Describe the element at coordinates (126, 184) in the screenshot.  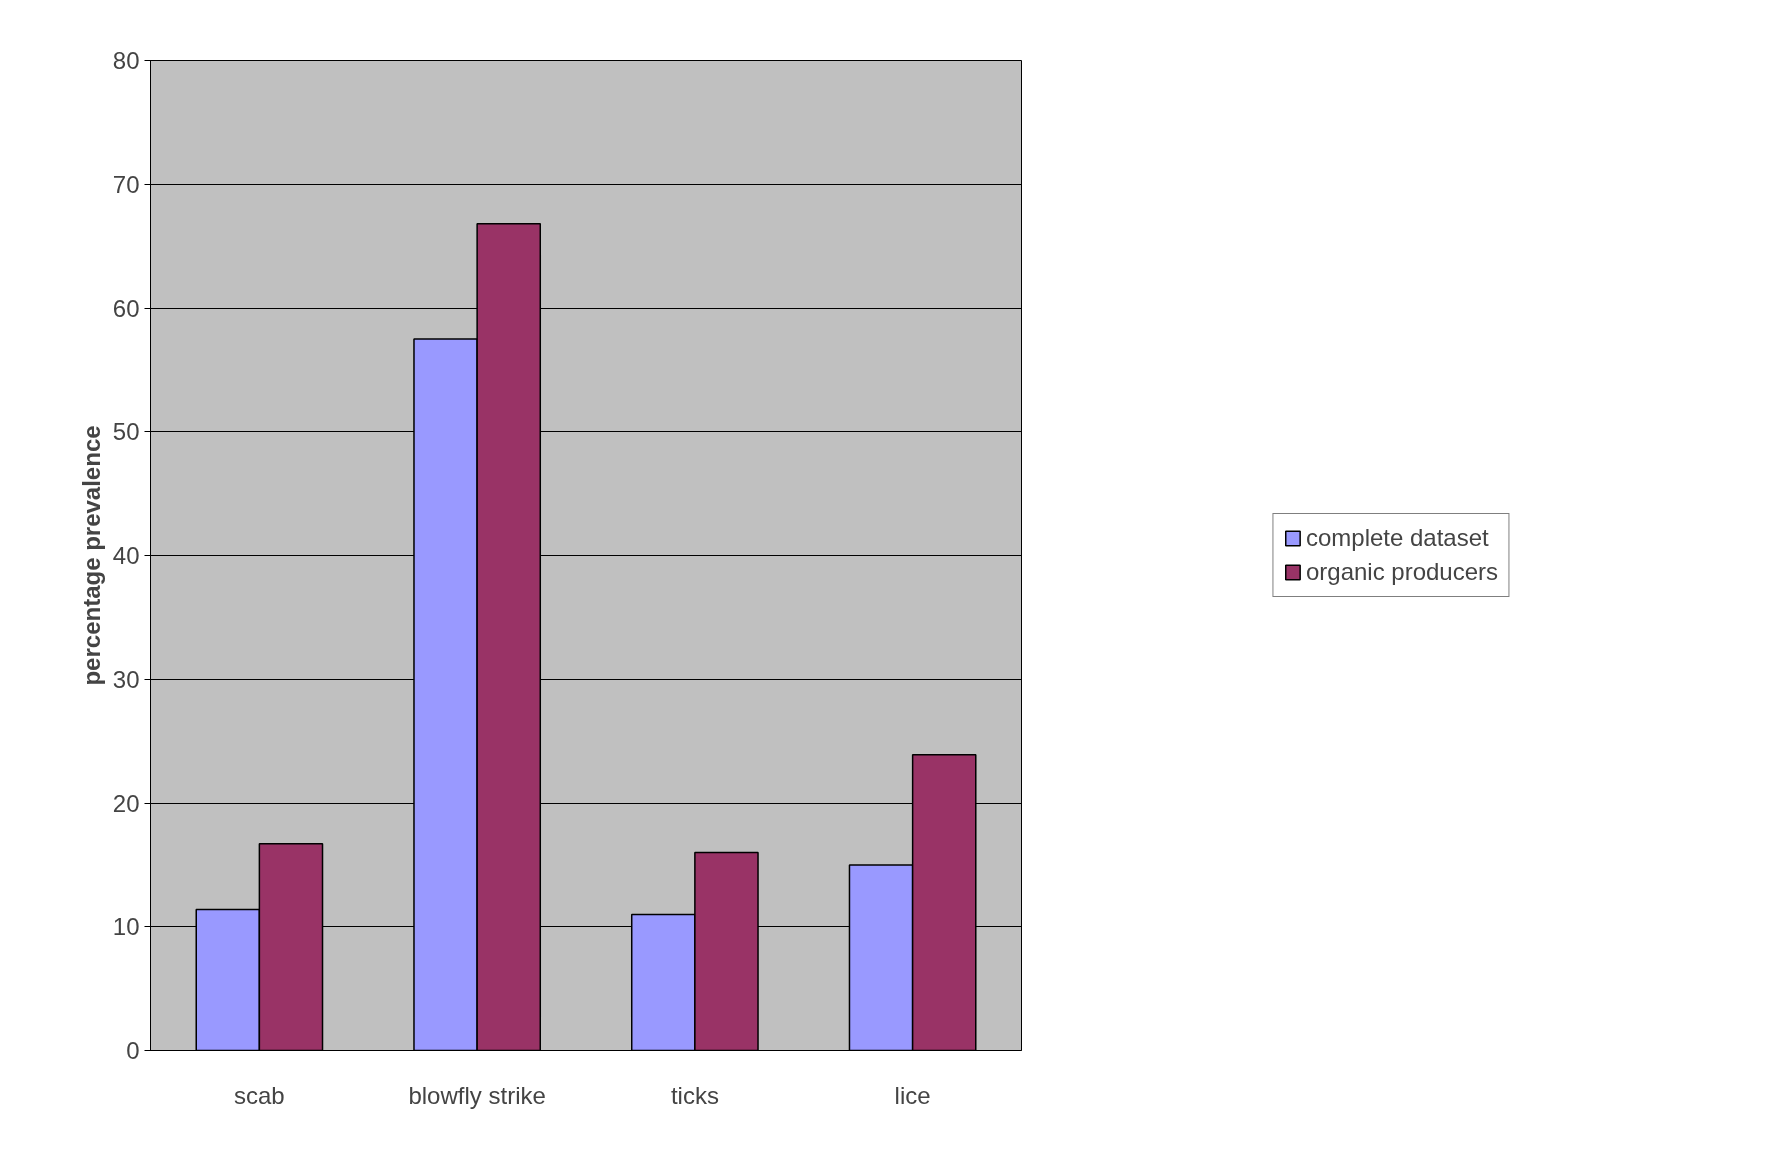
I see `y-tick-label: 70` at that location.